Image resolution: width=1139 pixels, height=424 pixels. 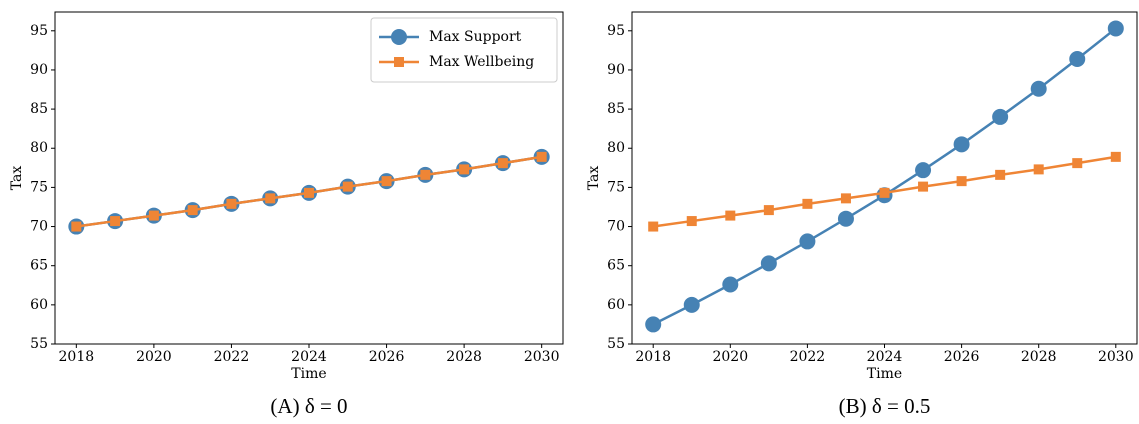 What do you see at coordinates (481, 62) in the screenshot?
I see `legend-label: Max Wellbeing` at bounding box center [481, 62].